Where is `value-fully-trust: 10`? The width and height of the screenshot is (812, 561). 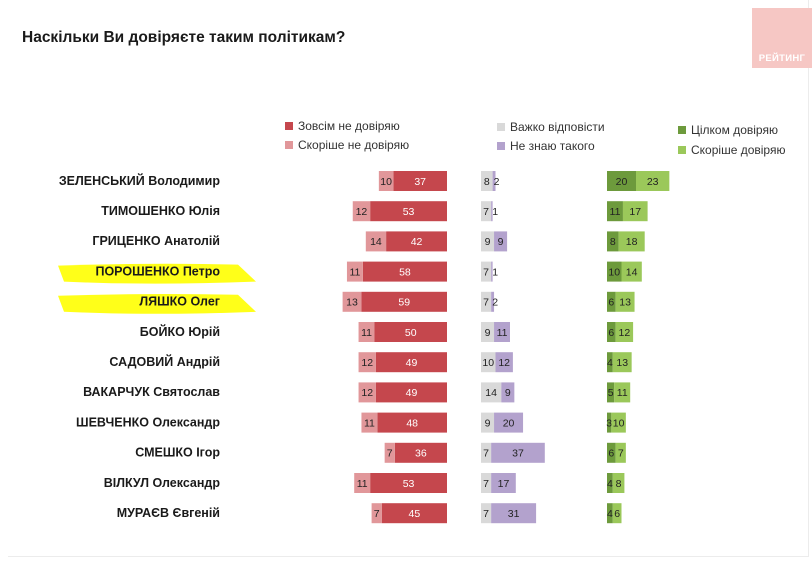 value-fully-trust: 10 is located at coordinates (614, 272).